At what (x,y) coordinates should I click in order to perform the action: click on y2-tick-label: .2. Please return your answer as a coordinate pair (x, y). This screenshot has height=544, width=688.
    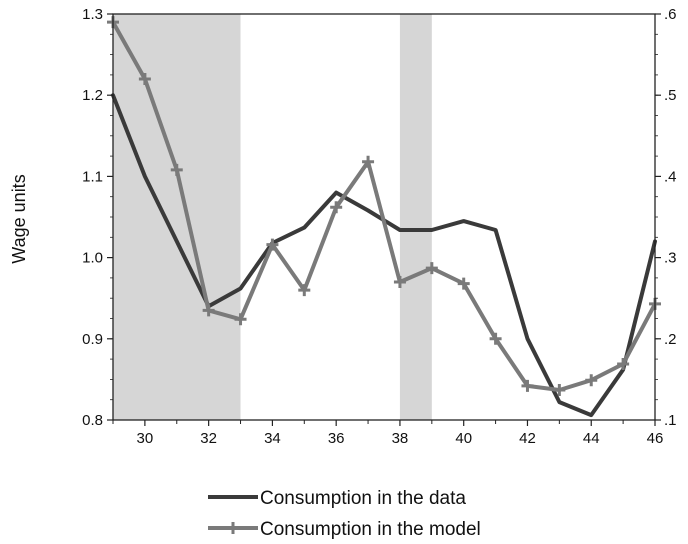
    Looking at the image, I should click on (670, 339).